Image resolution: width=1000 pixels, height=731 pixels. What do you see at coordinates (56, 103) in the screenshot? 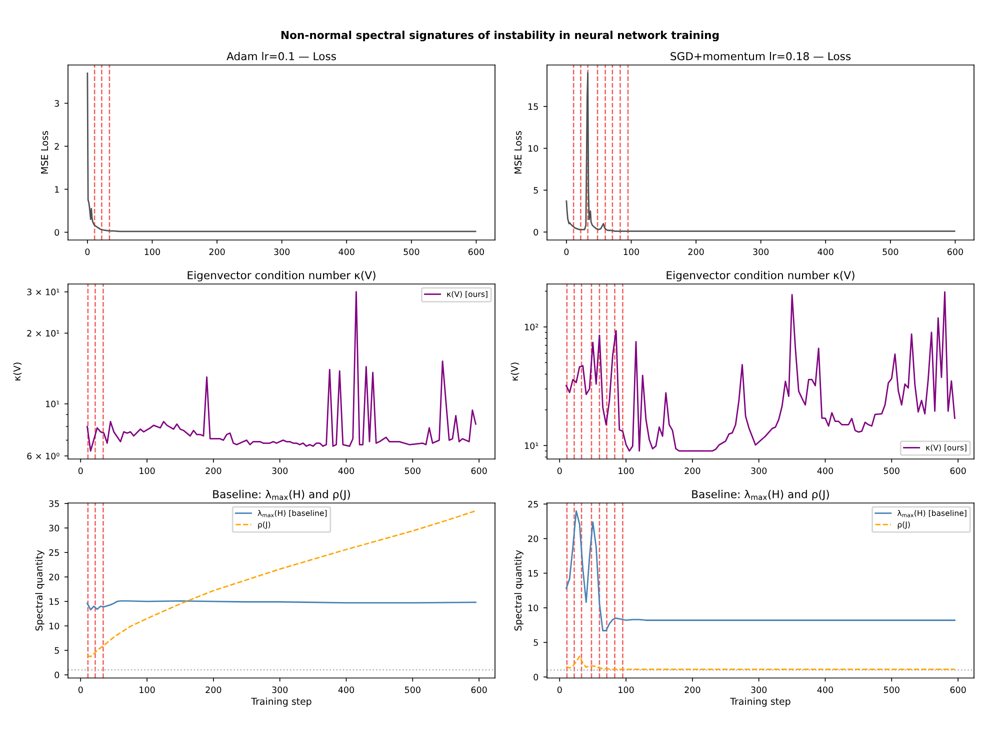
I see `y-tick-label: 3` at bounding box center [56, 103].